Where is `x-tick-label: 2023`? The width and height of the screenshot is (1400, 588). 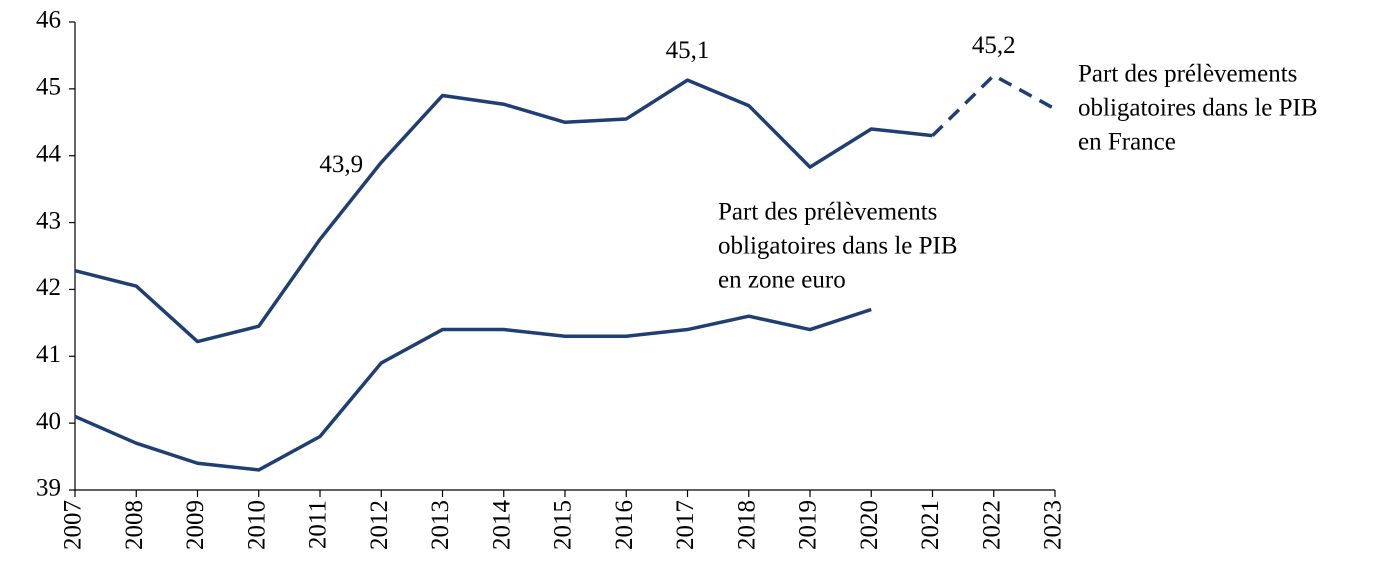 x-tick-label: 2023 is located at coordinates (1053, 525).